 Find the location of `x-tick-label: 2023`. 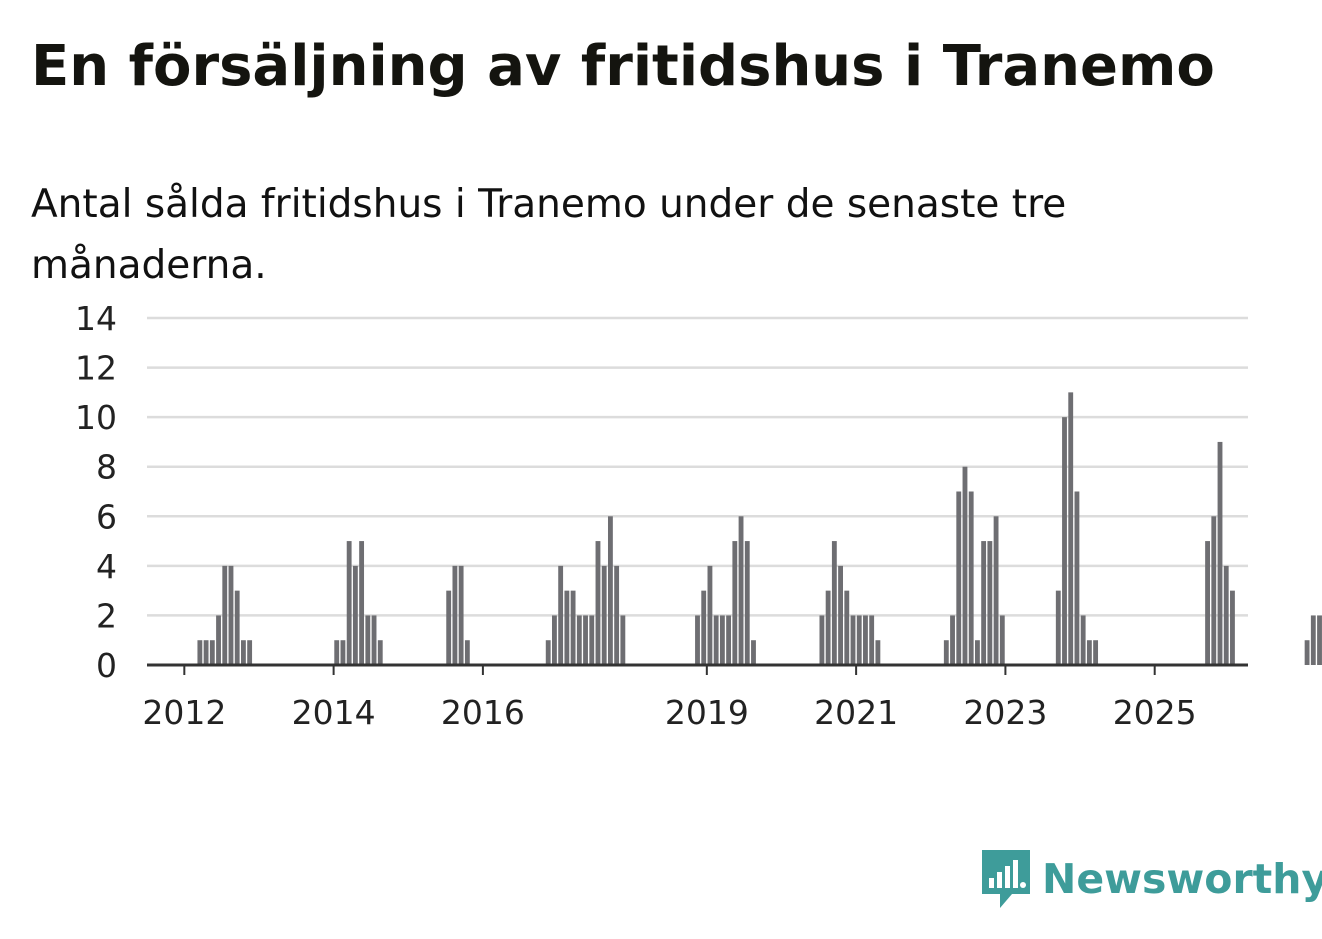

x-tick-label: 2023 is located at coordinates (1005, 712).